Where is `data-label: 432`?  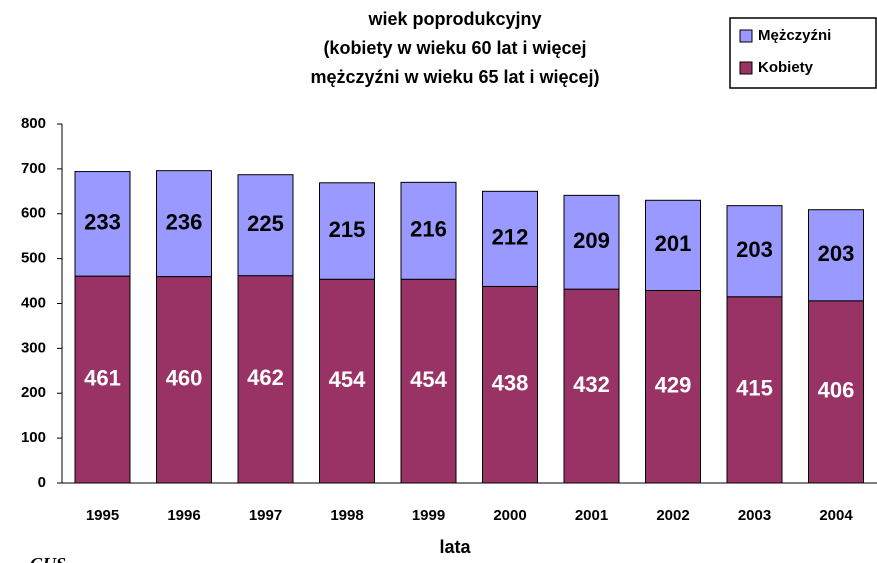
data-label: 432 is located at coordinates (591, 384).